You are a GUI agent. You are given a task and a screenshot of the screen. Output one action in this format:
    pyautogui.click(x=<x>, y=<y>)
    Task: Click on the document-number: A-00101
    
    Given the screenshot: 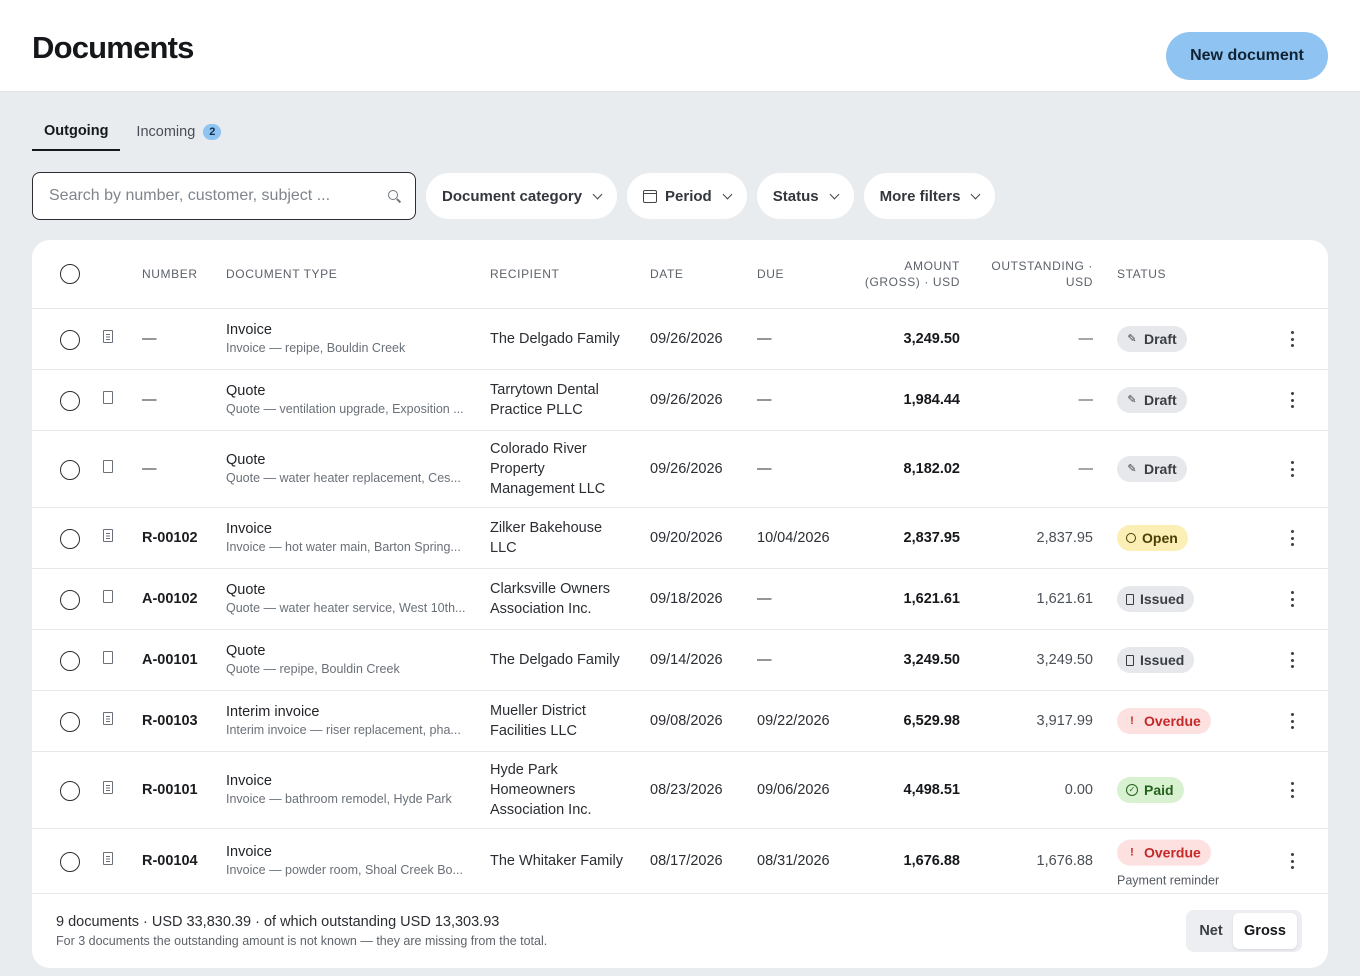 What is the action you would take?
    pyautogui.click(x=170, y=660)
    